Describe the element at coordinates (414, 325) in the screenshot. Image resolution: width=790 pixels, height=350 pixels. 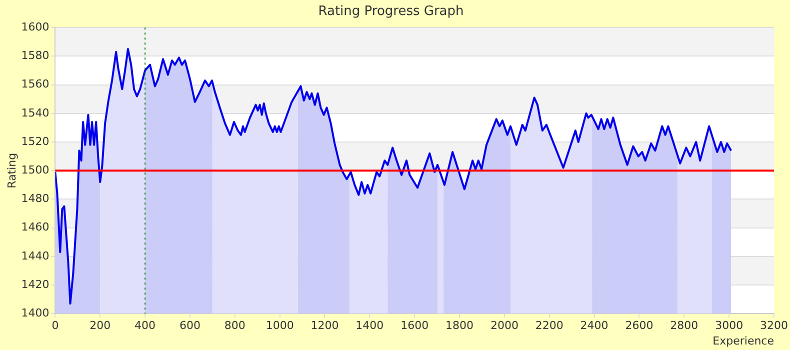
I see `x-tick-label: 1600` at that location.